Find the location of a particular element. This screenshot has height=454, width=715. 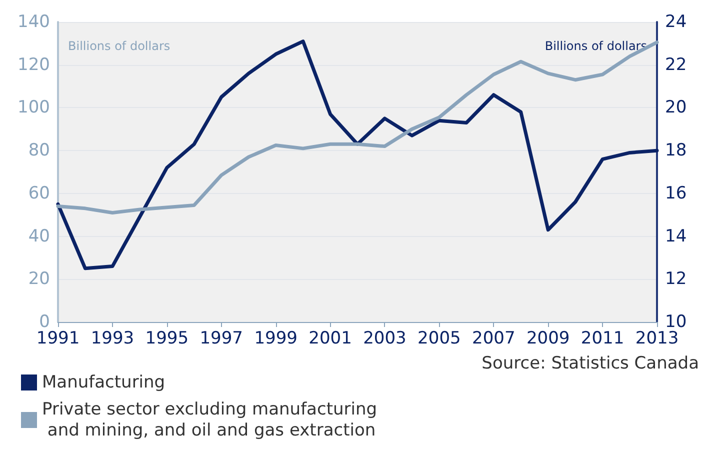

x-tick-label: 2009 is located at coordinates (548, 338).